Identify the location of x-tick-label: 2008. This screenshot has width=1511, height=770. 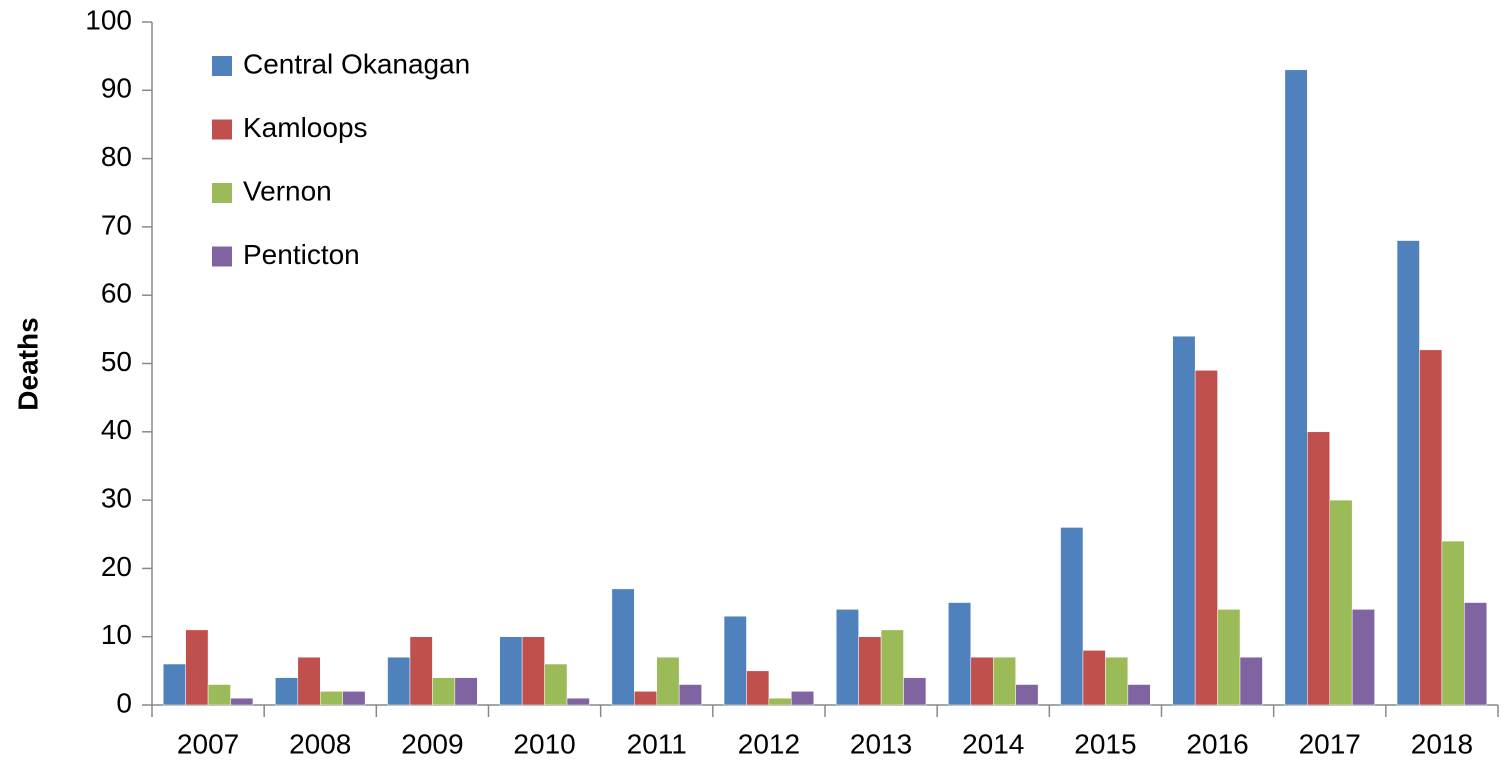
(320, 743).